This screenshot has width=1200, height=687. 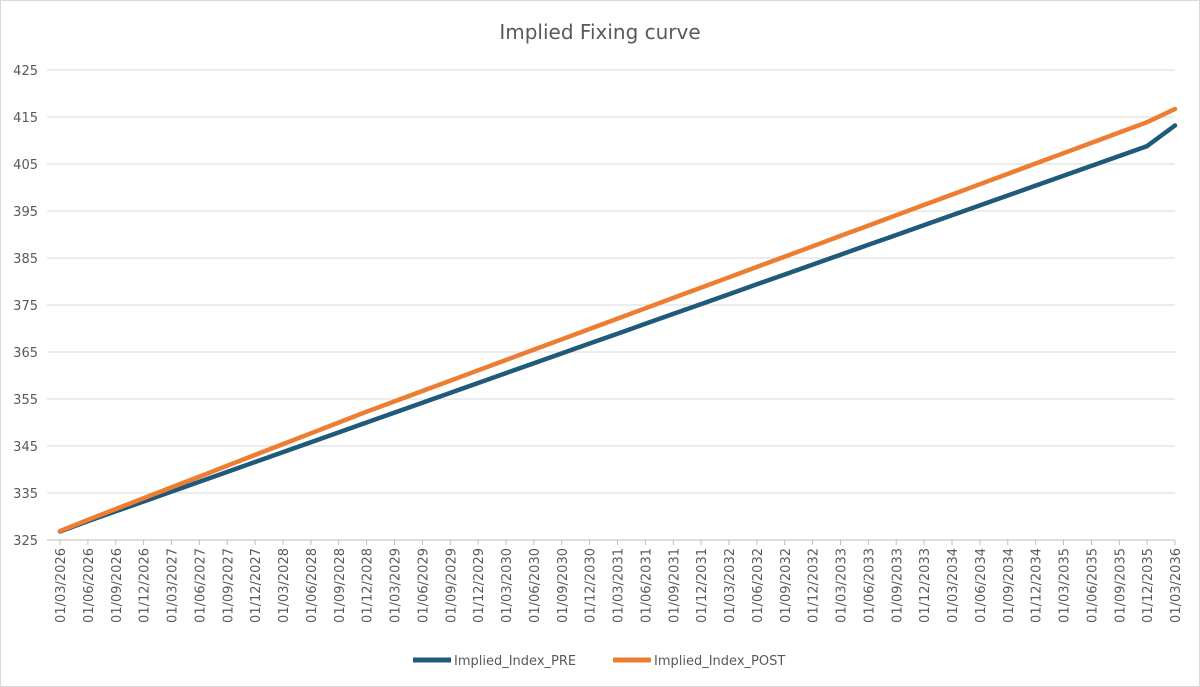 I want to click on y-tick-label: 345, so click(x=25, y=447).